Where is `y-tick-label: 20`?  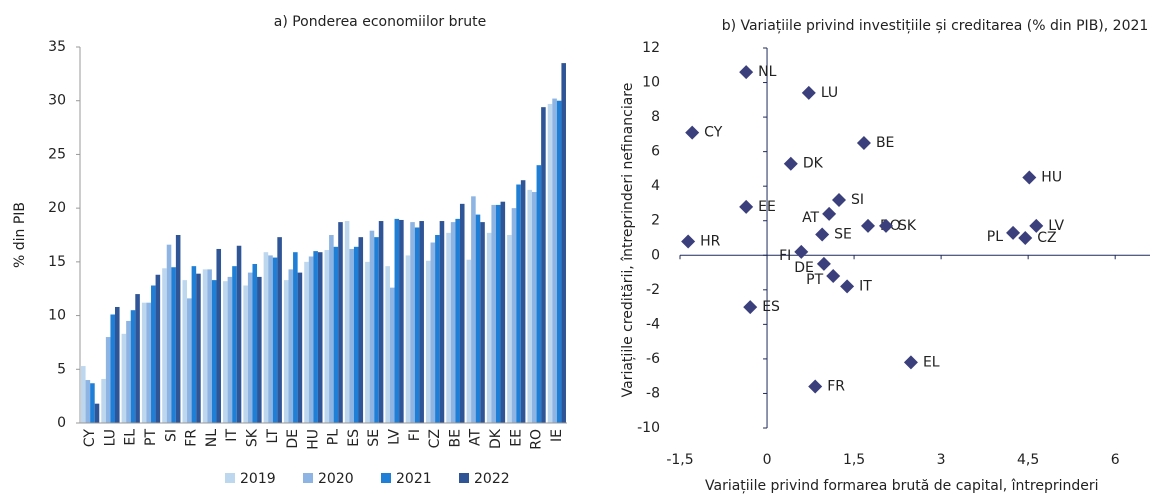
y-tick-label: 20 is located at coordinates (57, 208).